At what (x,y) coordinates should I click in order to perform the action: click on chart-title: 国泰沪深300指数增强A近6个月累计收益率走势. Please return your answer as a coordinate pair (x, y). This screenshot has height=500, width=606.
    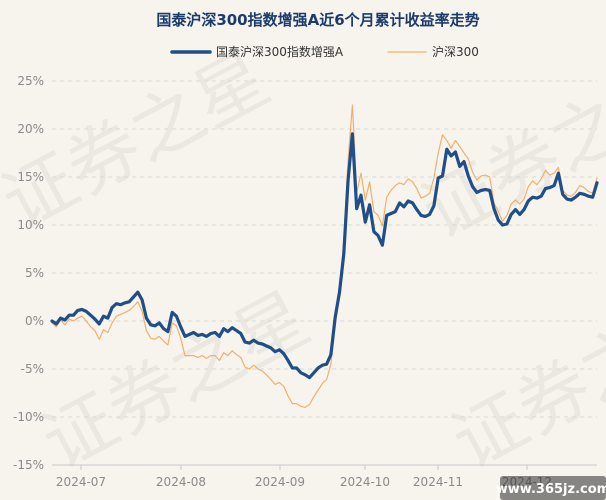
    Looking at the image, I should click on (317, 20).